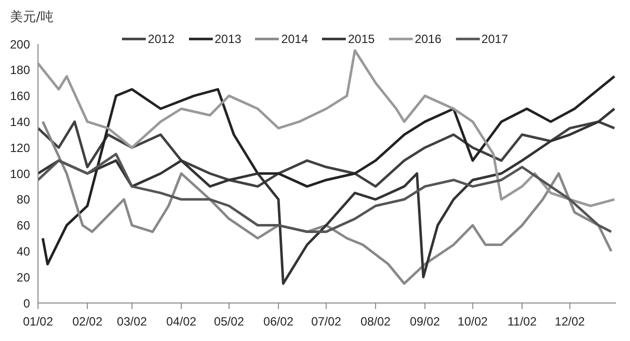  I want to click on y-axis-title: 美元/吨, so click(32, 17).